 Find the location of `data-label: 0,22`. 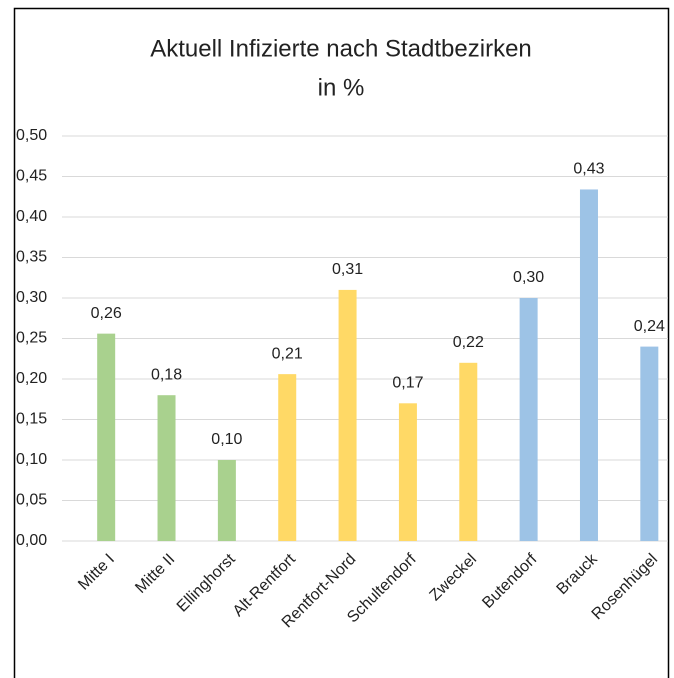

data-label: 0,22 is located at coordinates (468, 342).